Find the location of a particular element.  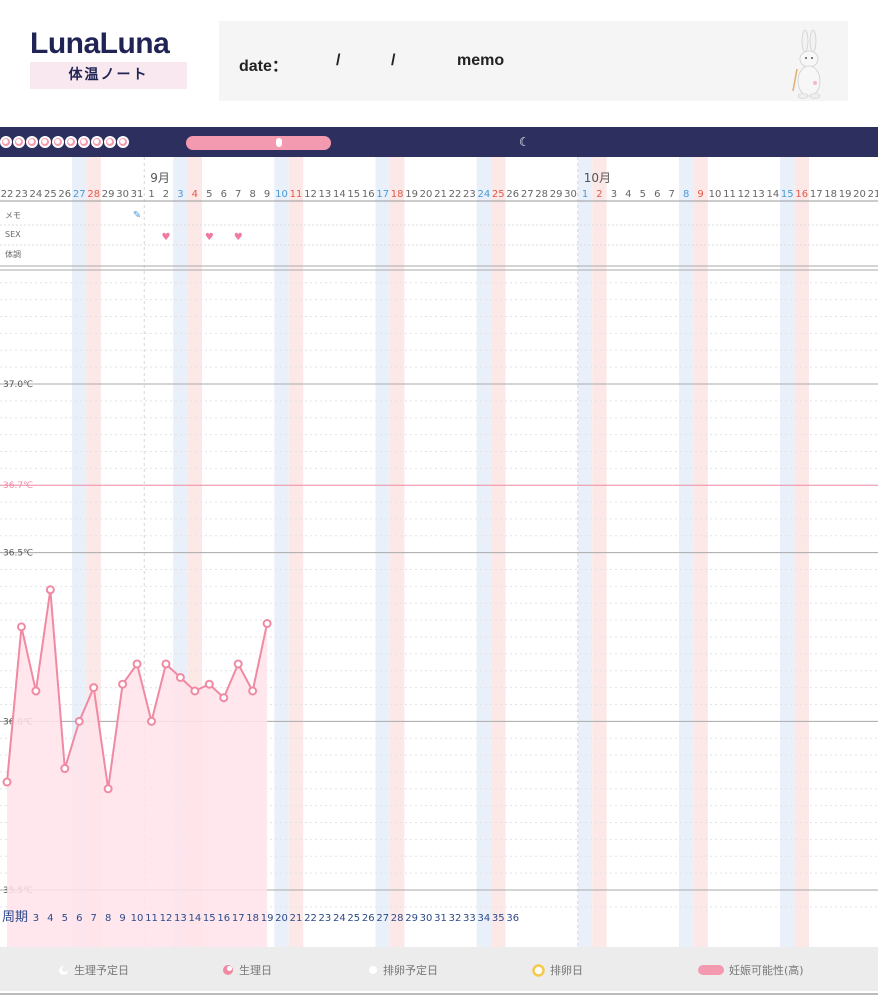

legend-label: 生理予定日 is located at coordinates (101, 970).